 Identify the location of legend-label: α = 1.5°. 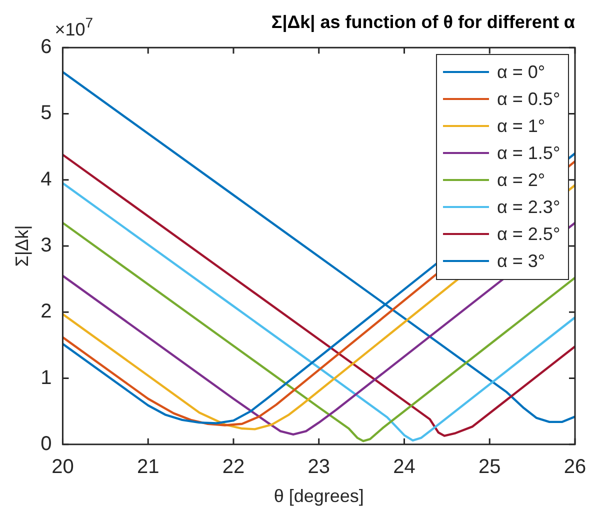
(528, 153).